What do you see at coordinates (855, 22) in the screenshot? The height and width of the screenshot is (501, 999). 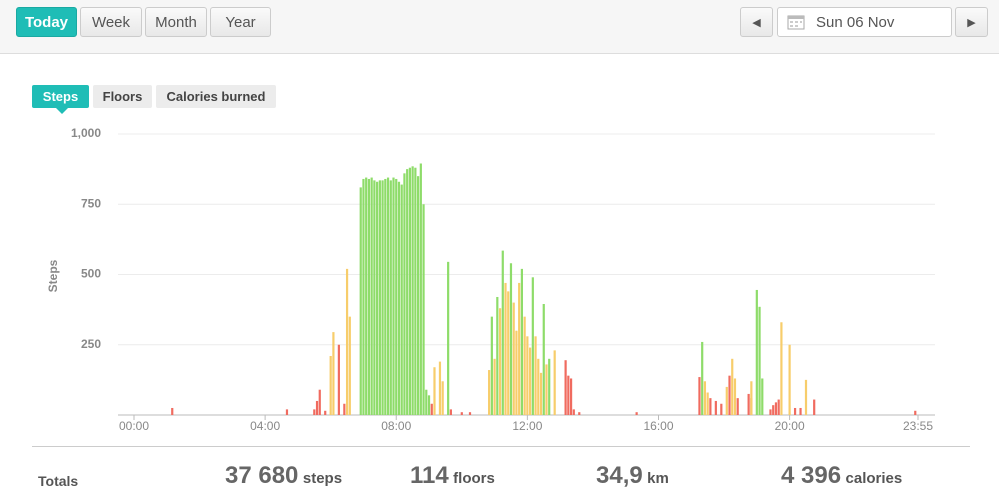 I see `date-label: Sun 06 Nov` at bounding box center [855, 22].